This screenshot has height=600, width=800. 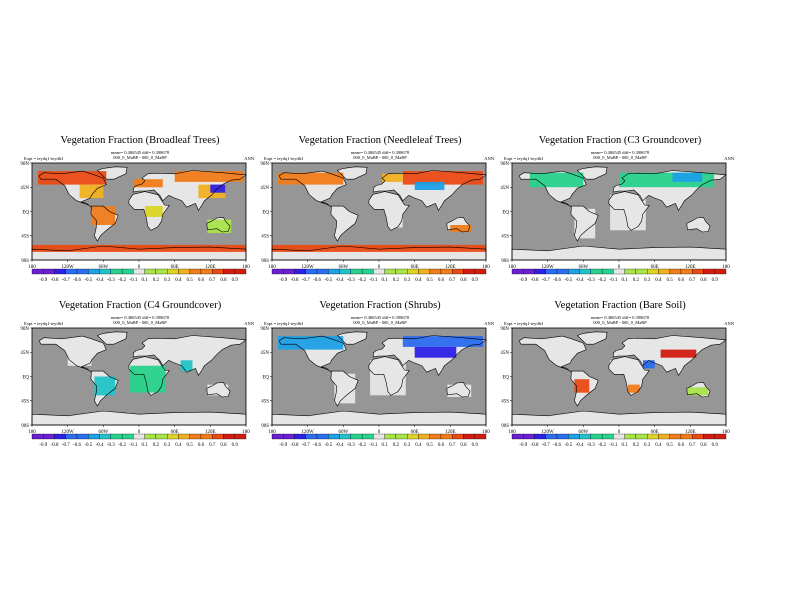 I want to click on x-tick-label: 180, so click(x=246, y=267).